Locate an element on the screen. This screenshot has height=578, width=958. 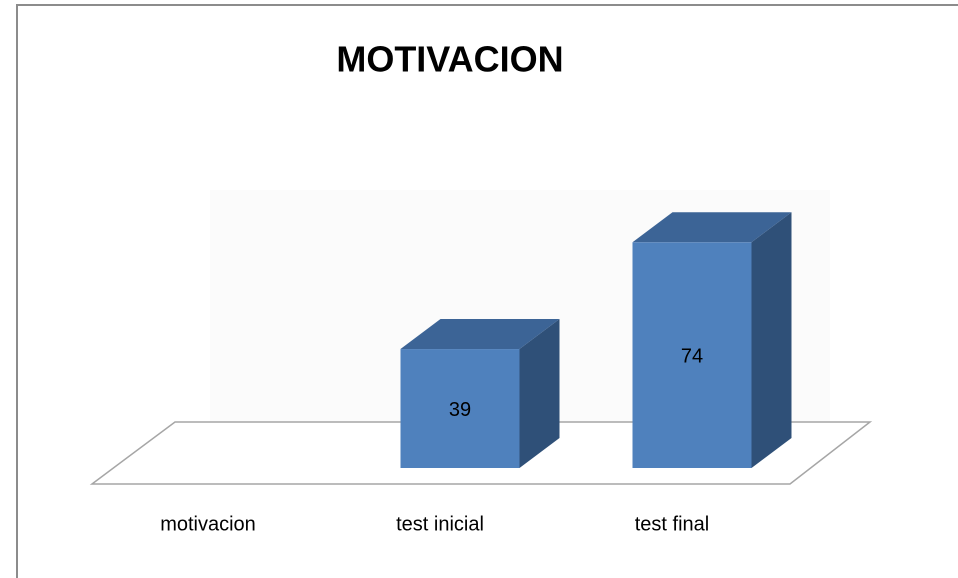
chart-title: MOTIVACION is located at coordinates (449, 59).